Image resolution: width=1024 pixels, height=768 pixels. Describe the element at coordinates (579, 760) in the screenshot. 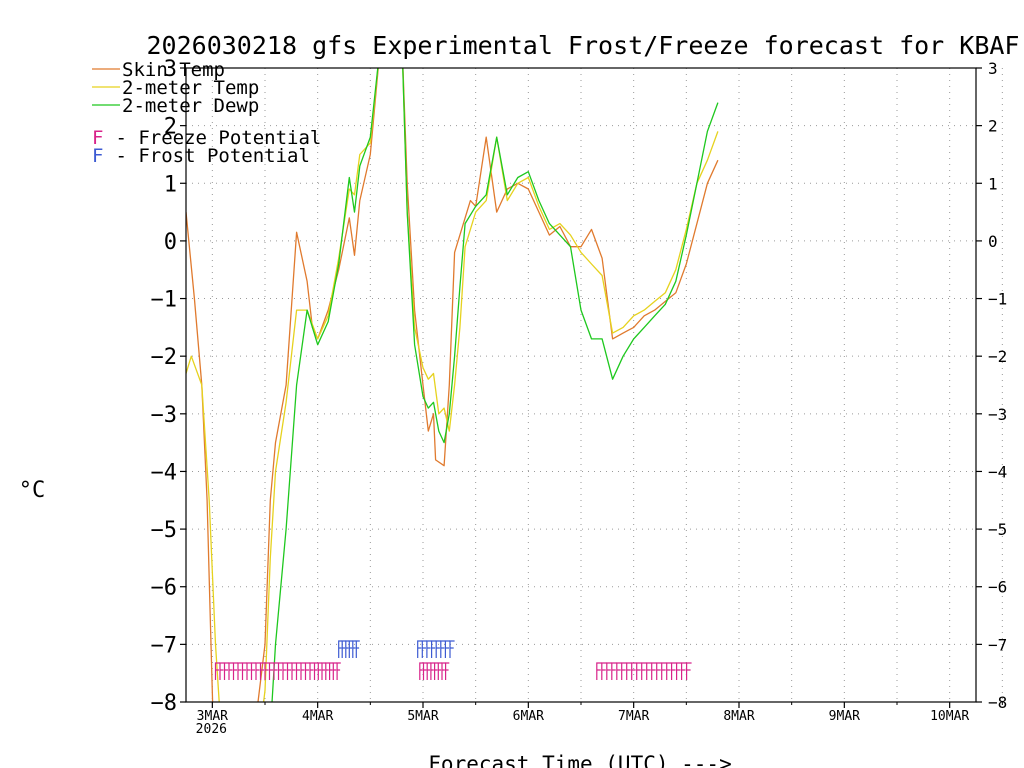

I see `x-axis-label: Forecast Time (UTC) --->` at that location.